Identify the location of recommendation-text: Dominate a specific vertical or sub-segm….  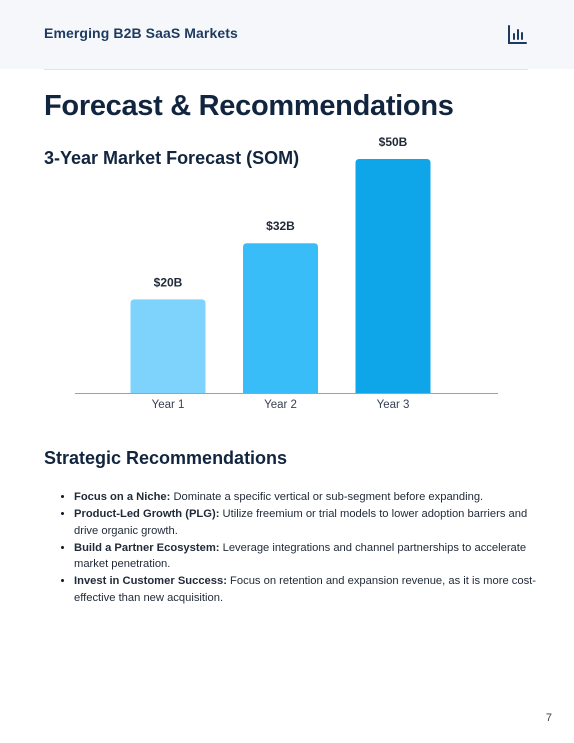
(327, 497).